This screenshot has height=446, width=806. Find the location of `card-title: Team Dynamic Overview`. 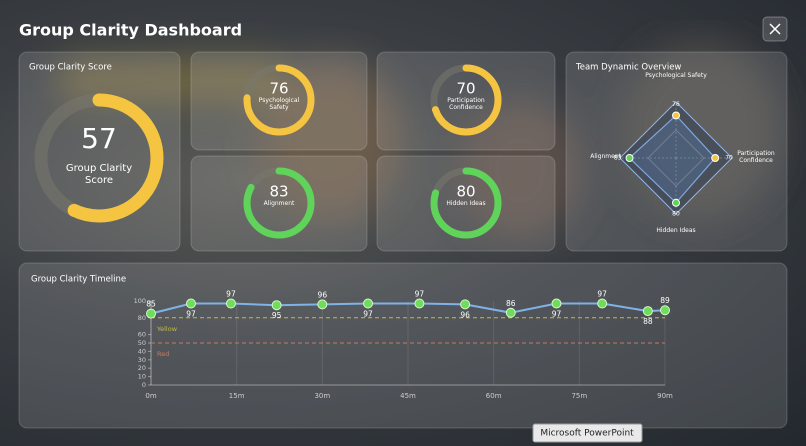

card-title: Team Dynamic Overview is located at coordinates (628, 68).